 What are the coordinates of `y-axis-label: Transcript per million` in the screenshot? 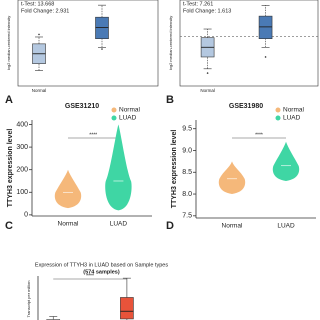 It's located at (28, 299).